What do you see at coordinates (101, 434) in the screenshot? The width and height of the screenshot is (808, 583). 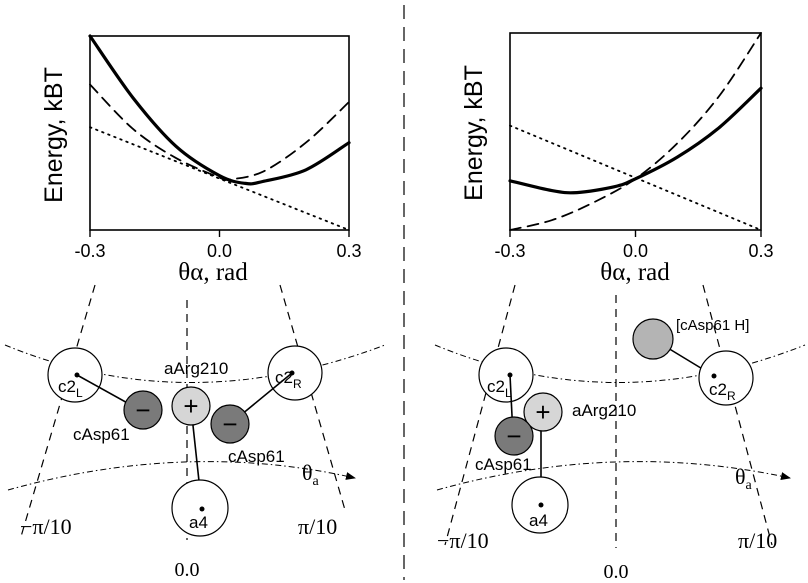 I see `cAsp61-left-label: cAsp61` at bounding box center [101, 434].